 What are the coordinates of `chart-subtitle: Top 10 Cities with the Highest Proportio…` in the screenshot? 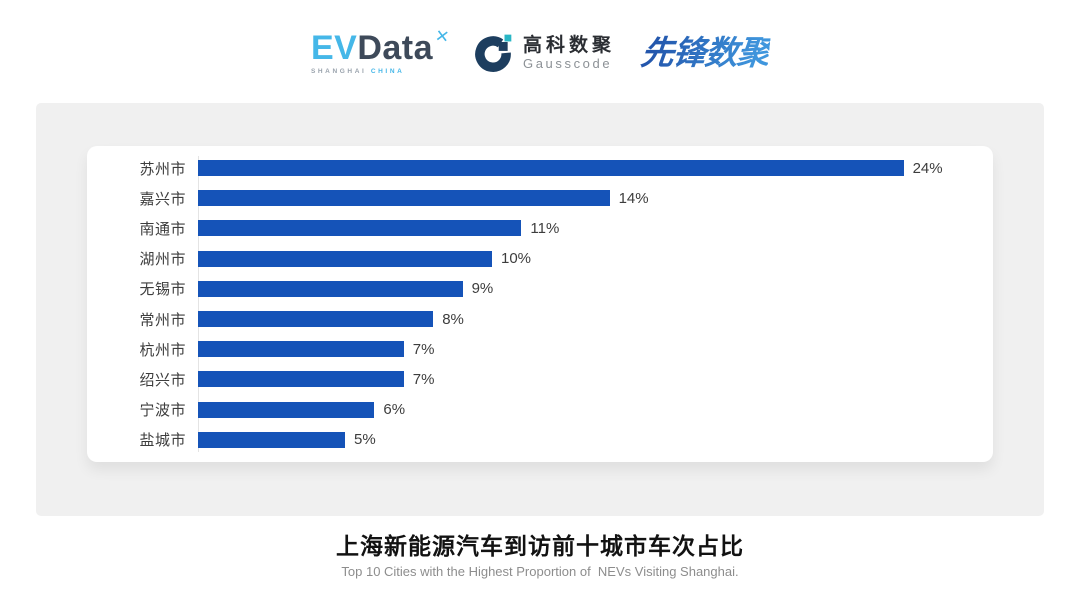 It's located at (540, 571).